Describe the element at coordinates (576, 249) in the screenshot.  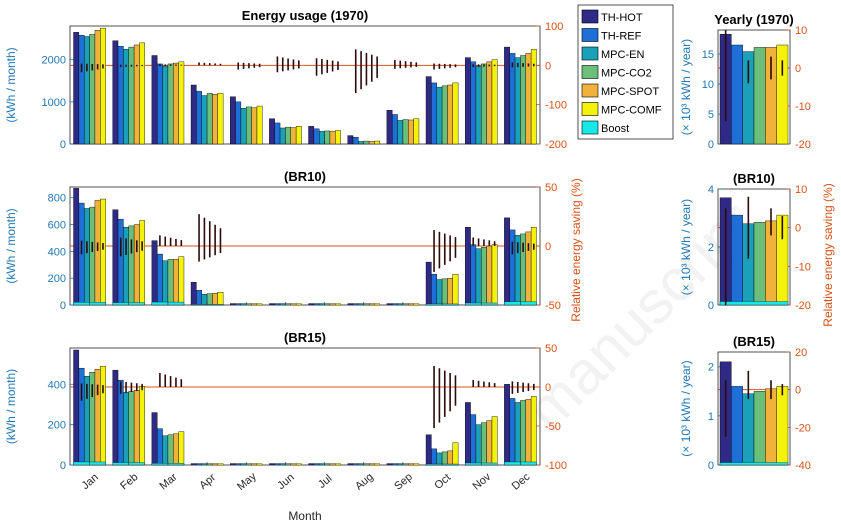
I see `y2-axis-label: Relative energy saving (%)` at that location.